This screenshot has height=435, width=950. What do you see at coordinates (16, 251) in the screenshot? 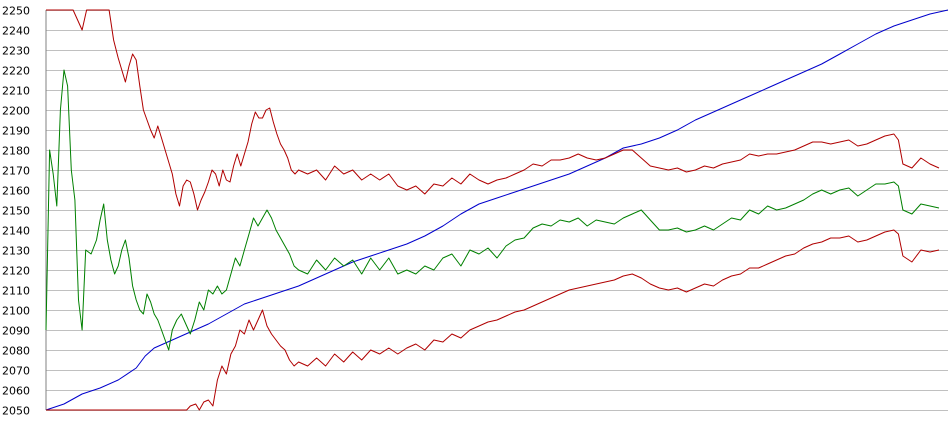
I see `y-tick-label: 2130` at bounding box center [16, 251].